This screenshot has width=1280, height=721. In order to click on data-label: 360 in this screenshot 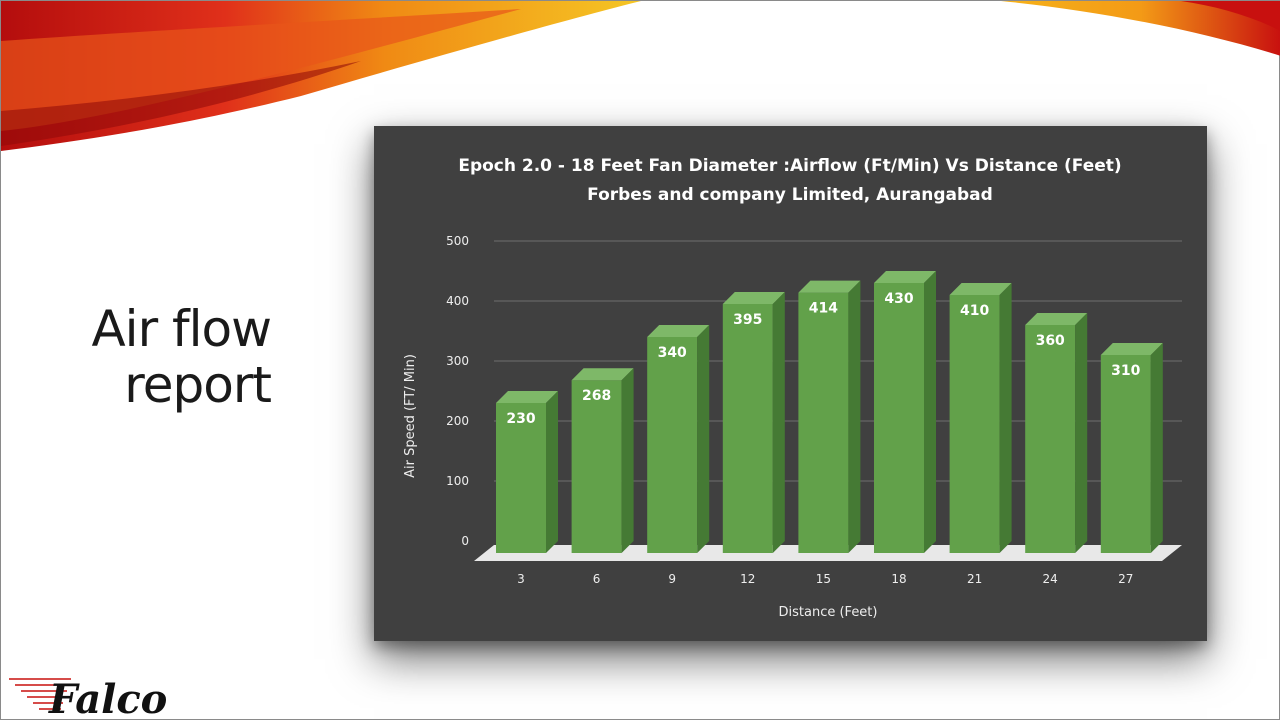, I will do `click(1050, 341)`.